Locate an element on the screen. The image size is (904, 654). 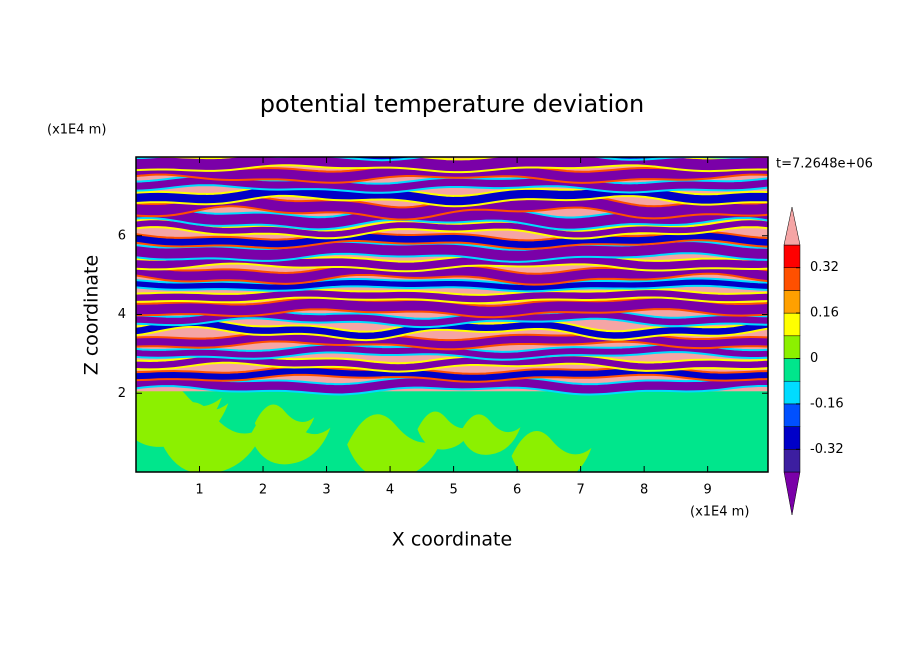
chart-title: potential temperature deviation is located at coordinates (452, 104).